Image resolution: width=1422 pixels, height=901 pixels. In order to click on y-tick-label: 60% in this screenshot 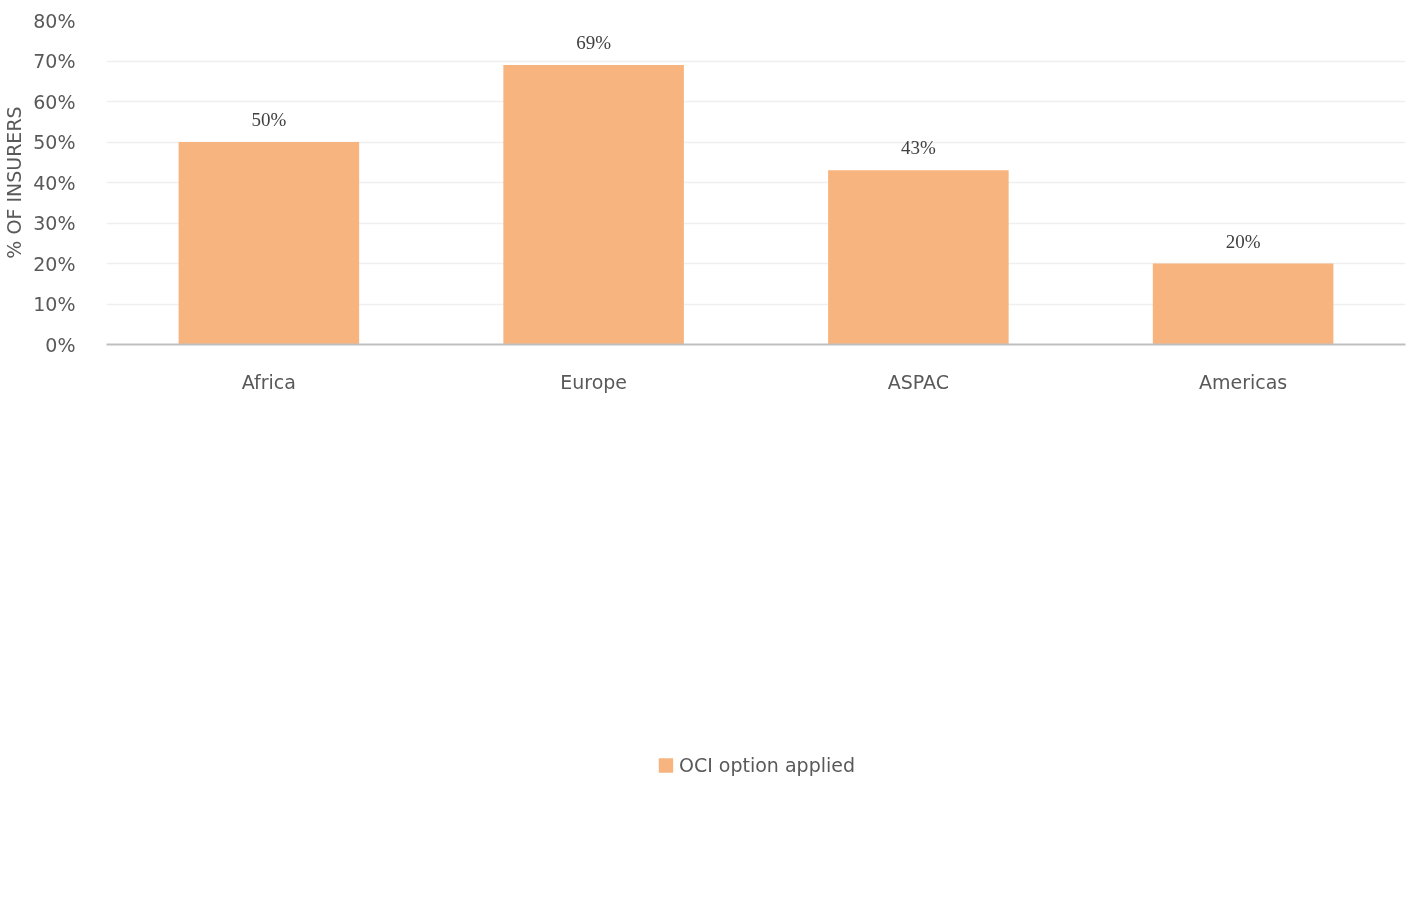, I will do `click(54, 101)`.